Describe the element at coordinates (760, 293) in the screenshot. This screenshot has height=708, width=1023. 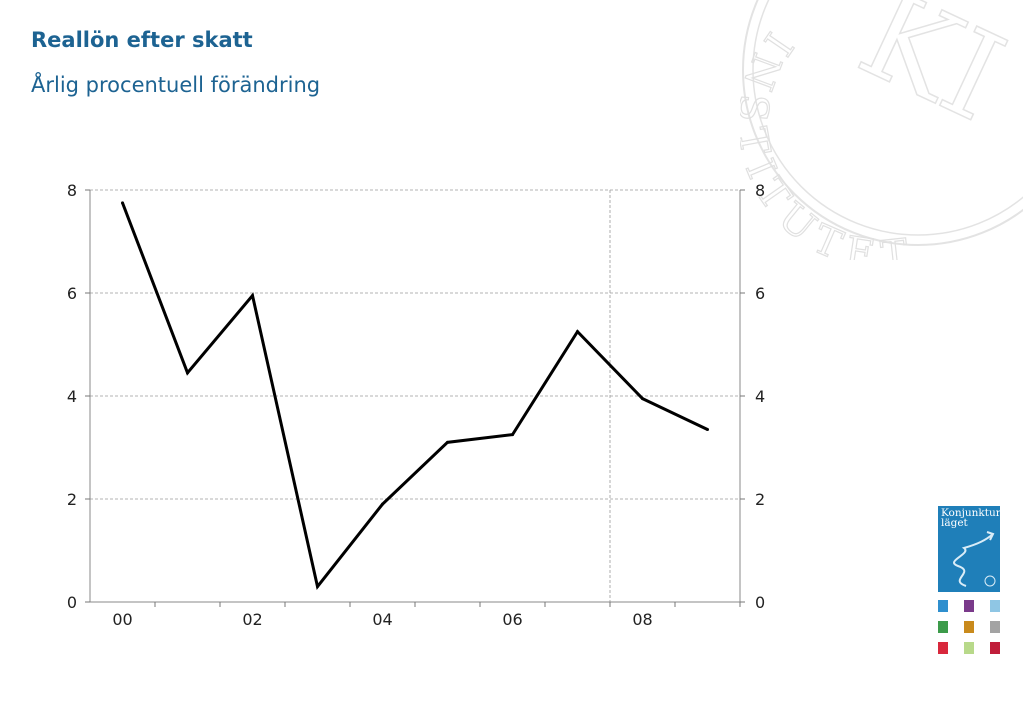
I see `y-tick-label-right: 6` at that location.